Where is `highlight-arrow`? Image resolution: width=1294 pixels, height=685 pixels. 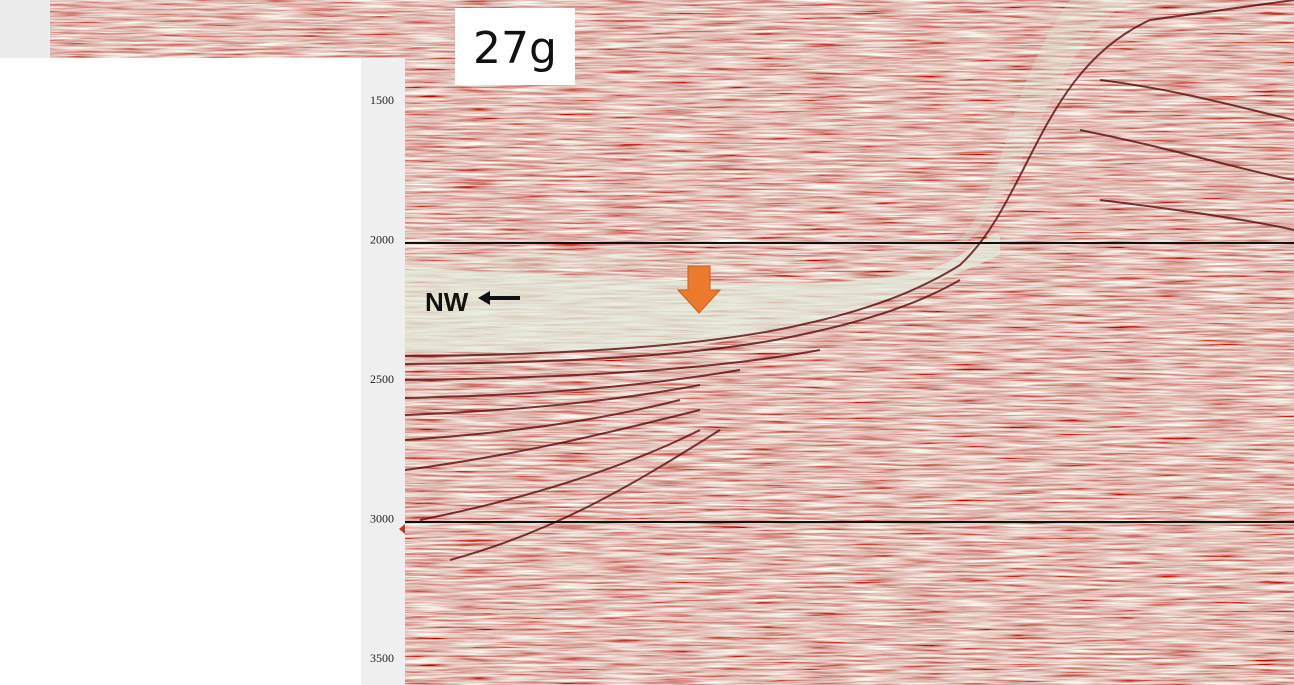
highlight-arrow is located at coordinates (699, 289).